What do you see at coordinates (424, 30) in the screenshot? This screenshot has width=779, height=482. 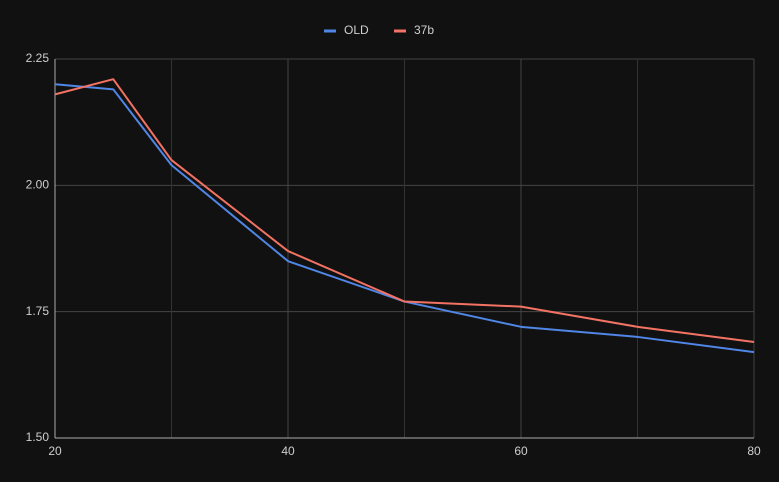 I see `legend-label: 37b` at bounding box center [424, 30].